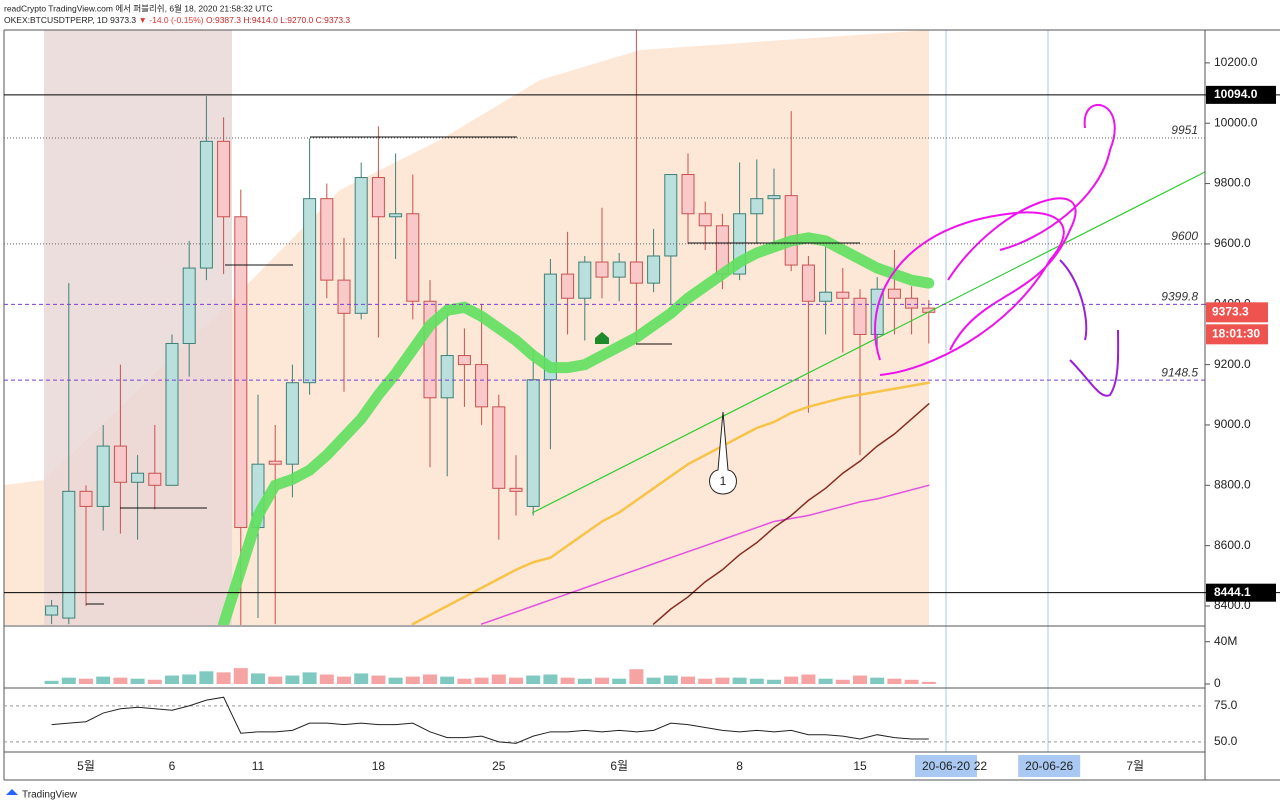  What do you see at coordinates (1179, 296) in the screenshot?
I see `level-label: 9399.8` at bounding box center [1179, 296].